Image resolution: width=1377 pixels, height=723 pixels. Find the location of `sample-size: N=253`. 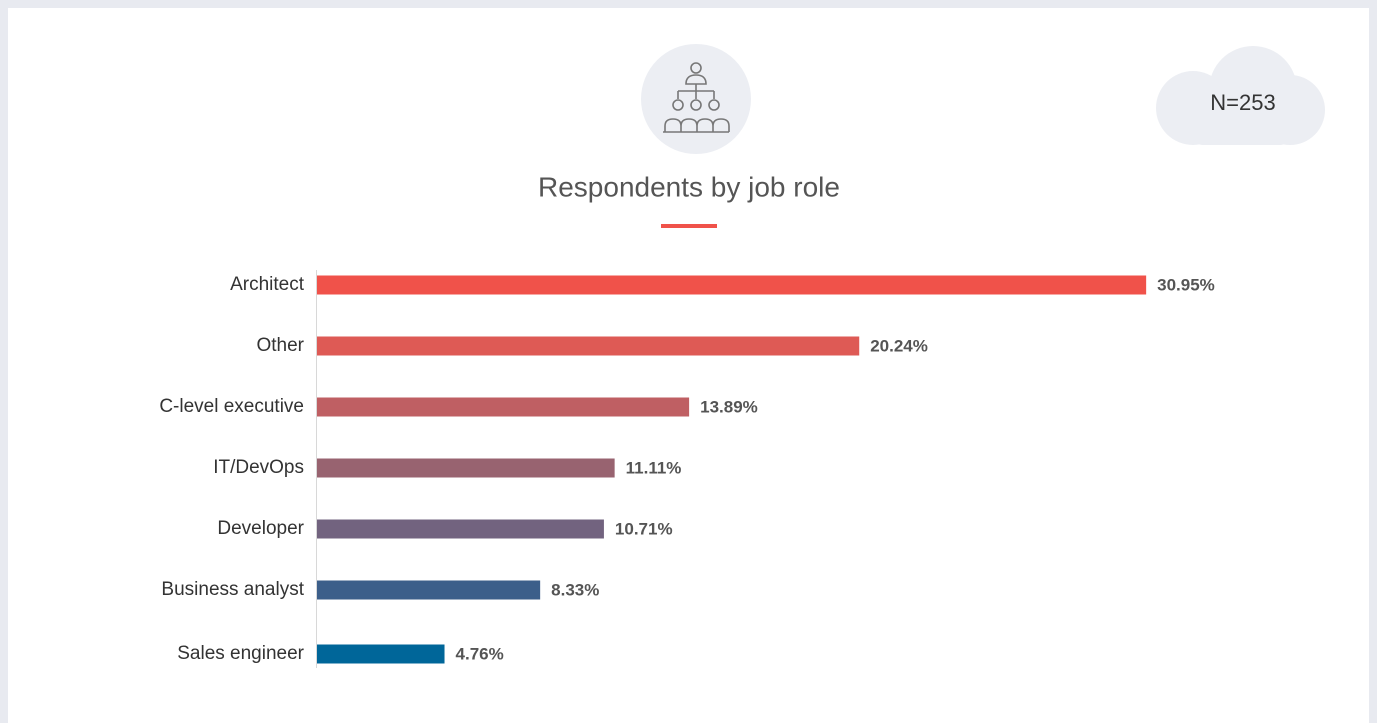

sample-size: N=253 is located at coordinates (1242, 102).